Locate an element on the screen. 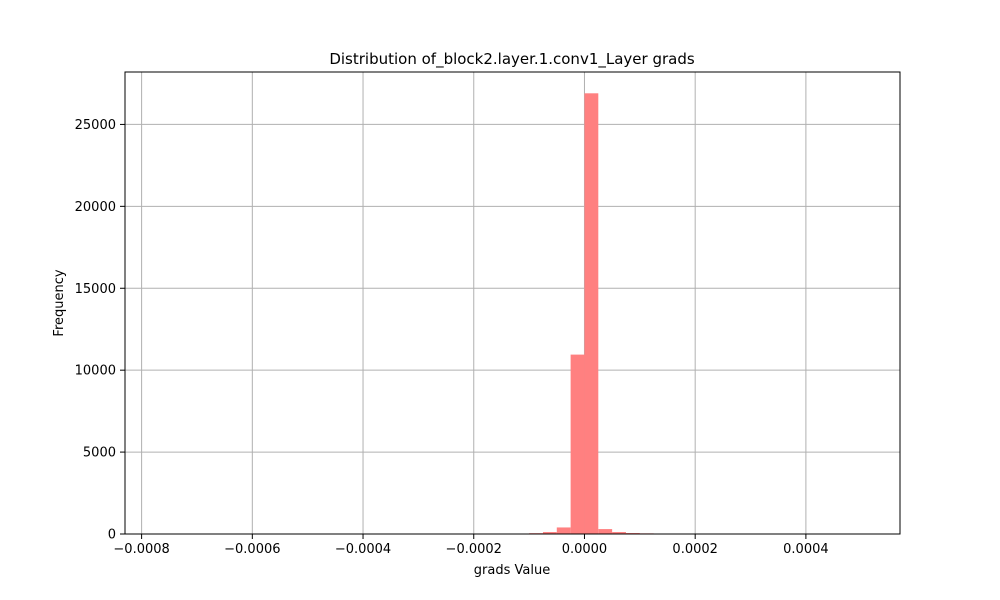 This screenshot has height=600, width=1000. x-axis-label: grads Value is located at coordinates (512, 570).